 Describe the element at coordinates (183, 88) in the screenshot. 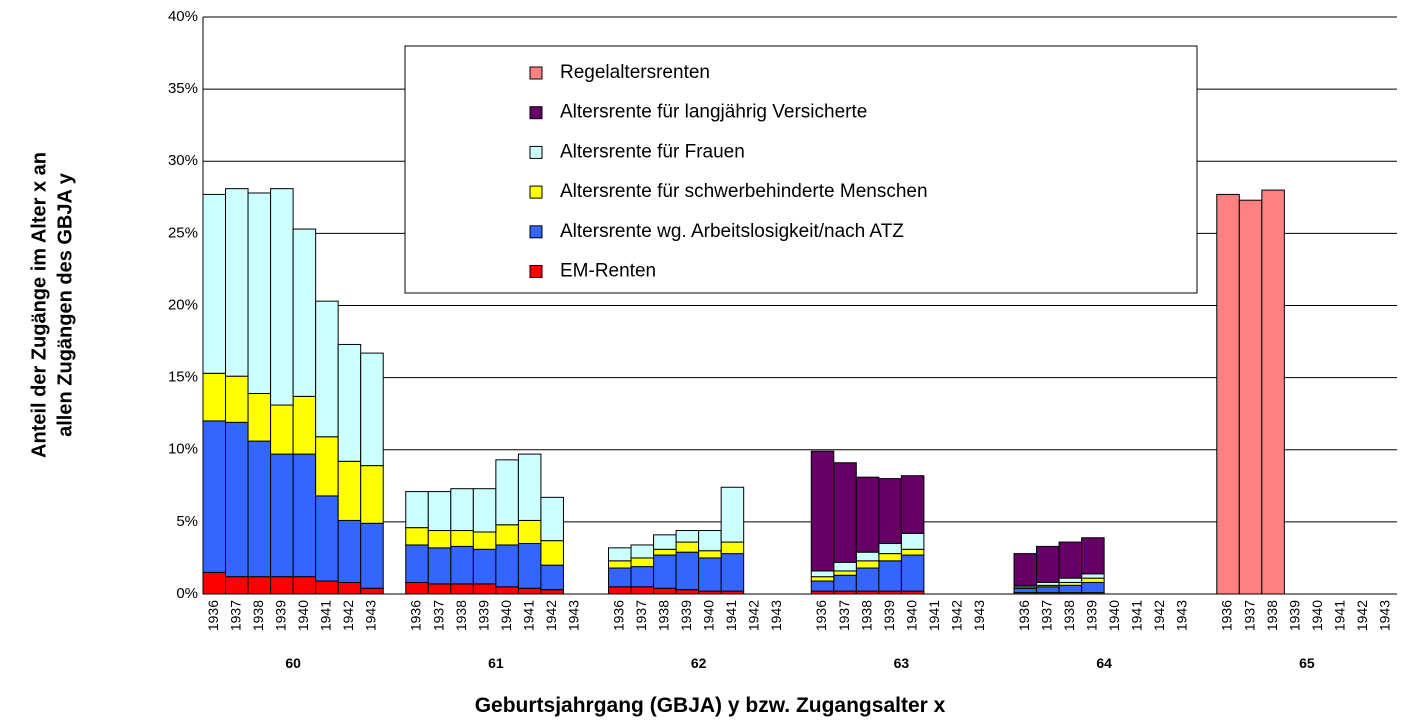

I see `y-tick-label: 35%` at that location.